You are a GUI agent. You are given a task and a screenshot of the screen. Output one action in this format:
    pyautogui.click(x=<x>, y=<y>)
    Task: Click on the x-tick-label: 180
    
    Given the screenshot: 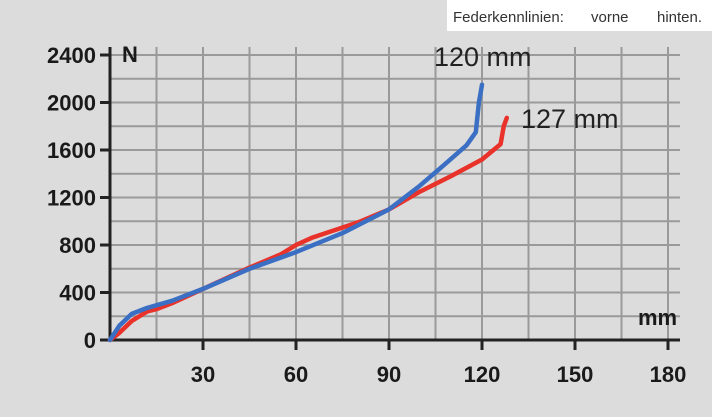 What is the action you would take?
    pyautogui.click(x=668, y=374)
    